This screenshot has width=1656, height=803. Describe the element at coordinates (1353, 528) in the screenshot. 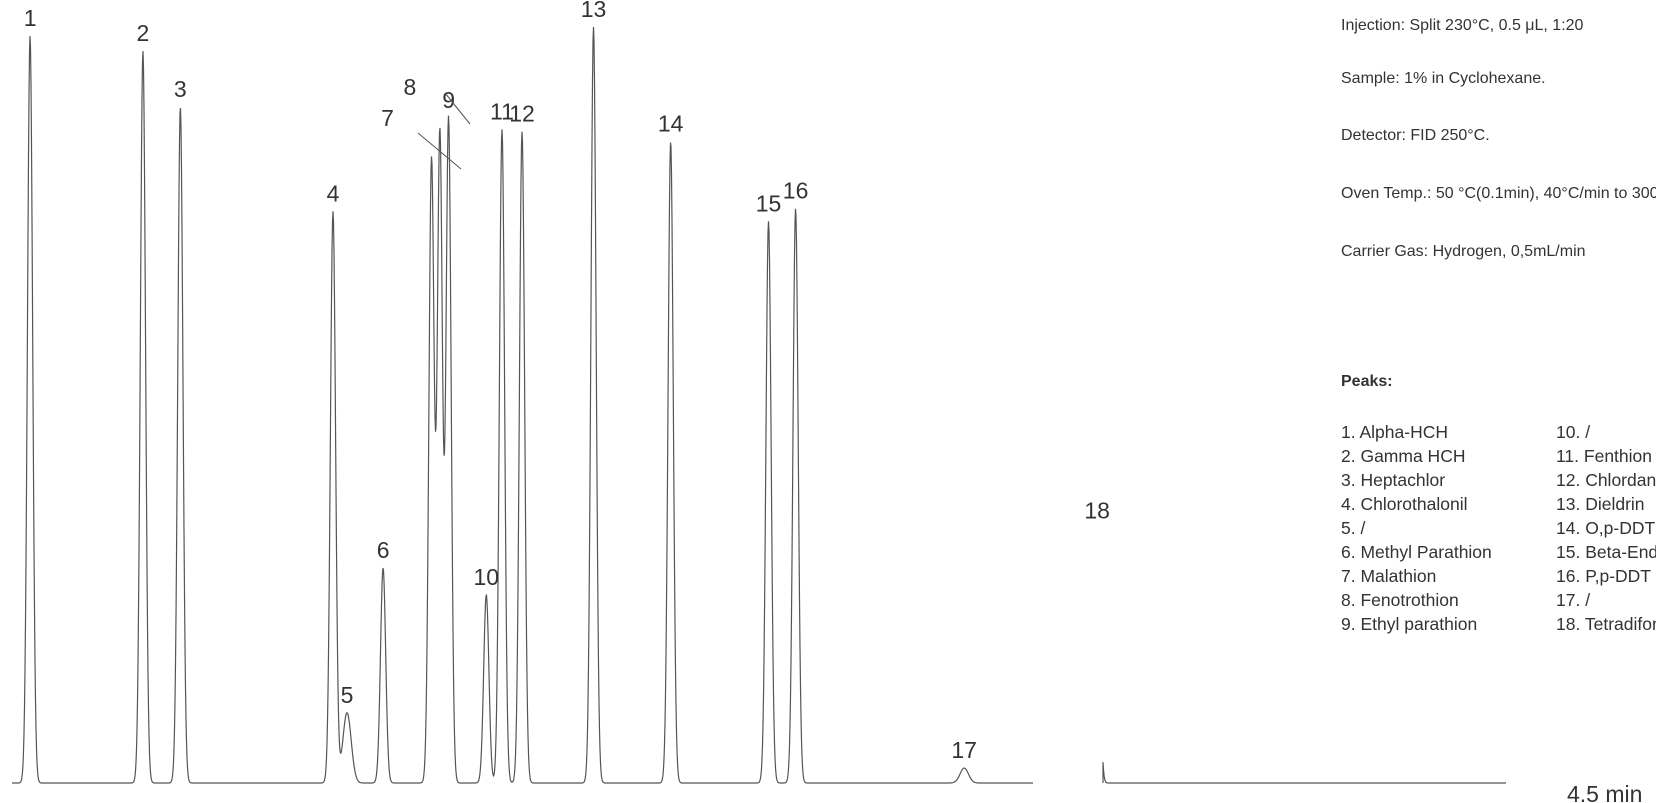

I see `peaks-legend-item: 5. /` at that location.